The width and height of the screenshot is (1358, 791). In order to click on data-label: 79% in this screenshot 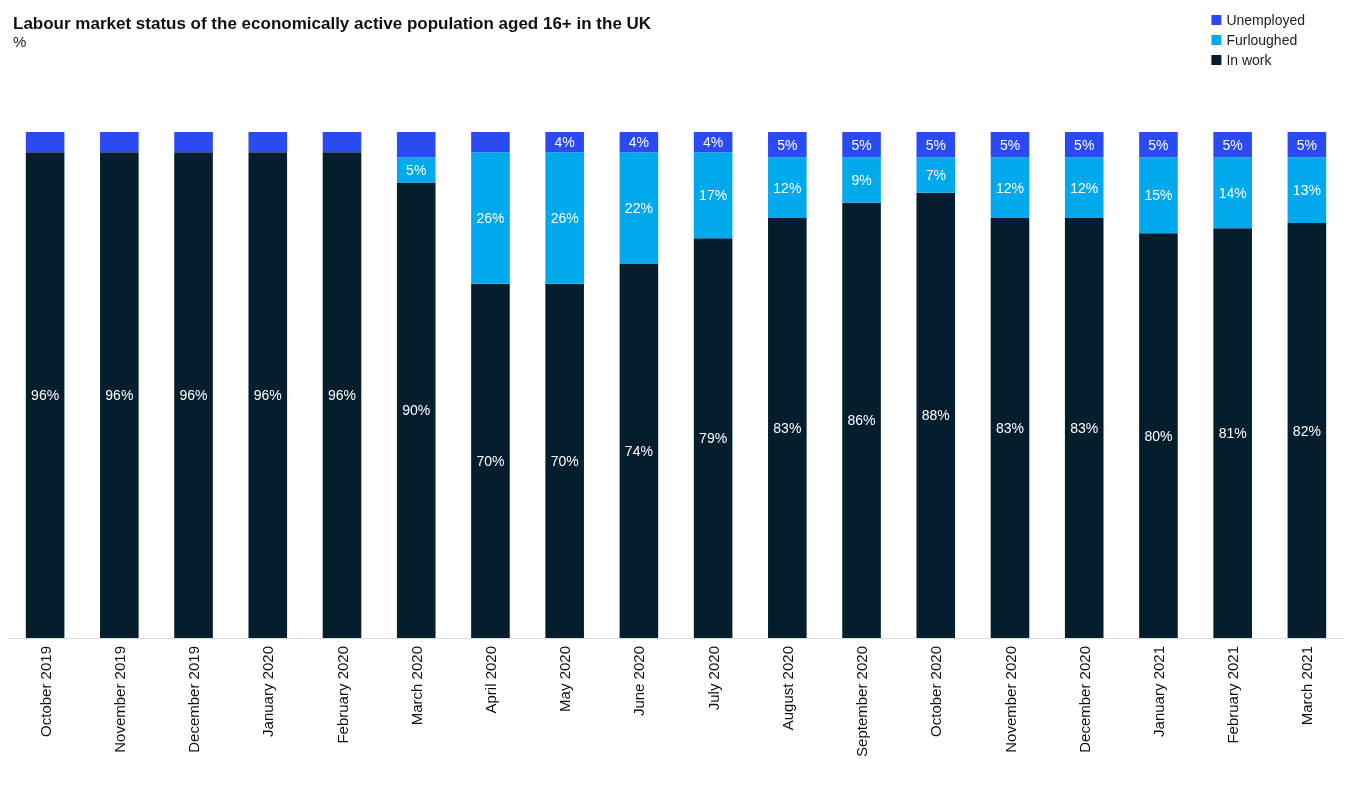, I will do `click(713, 438)`.